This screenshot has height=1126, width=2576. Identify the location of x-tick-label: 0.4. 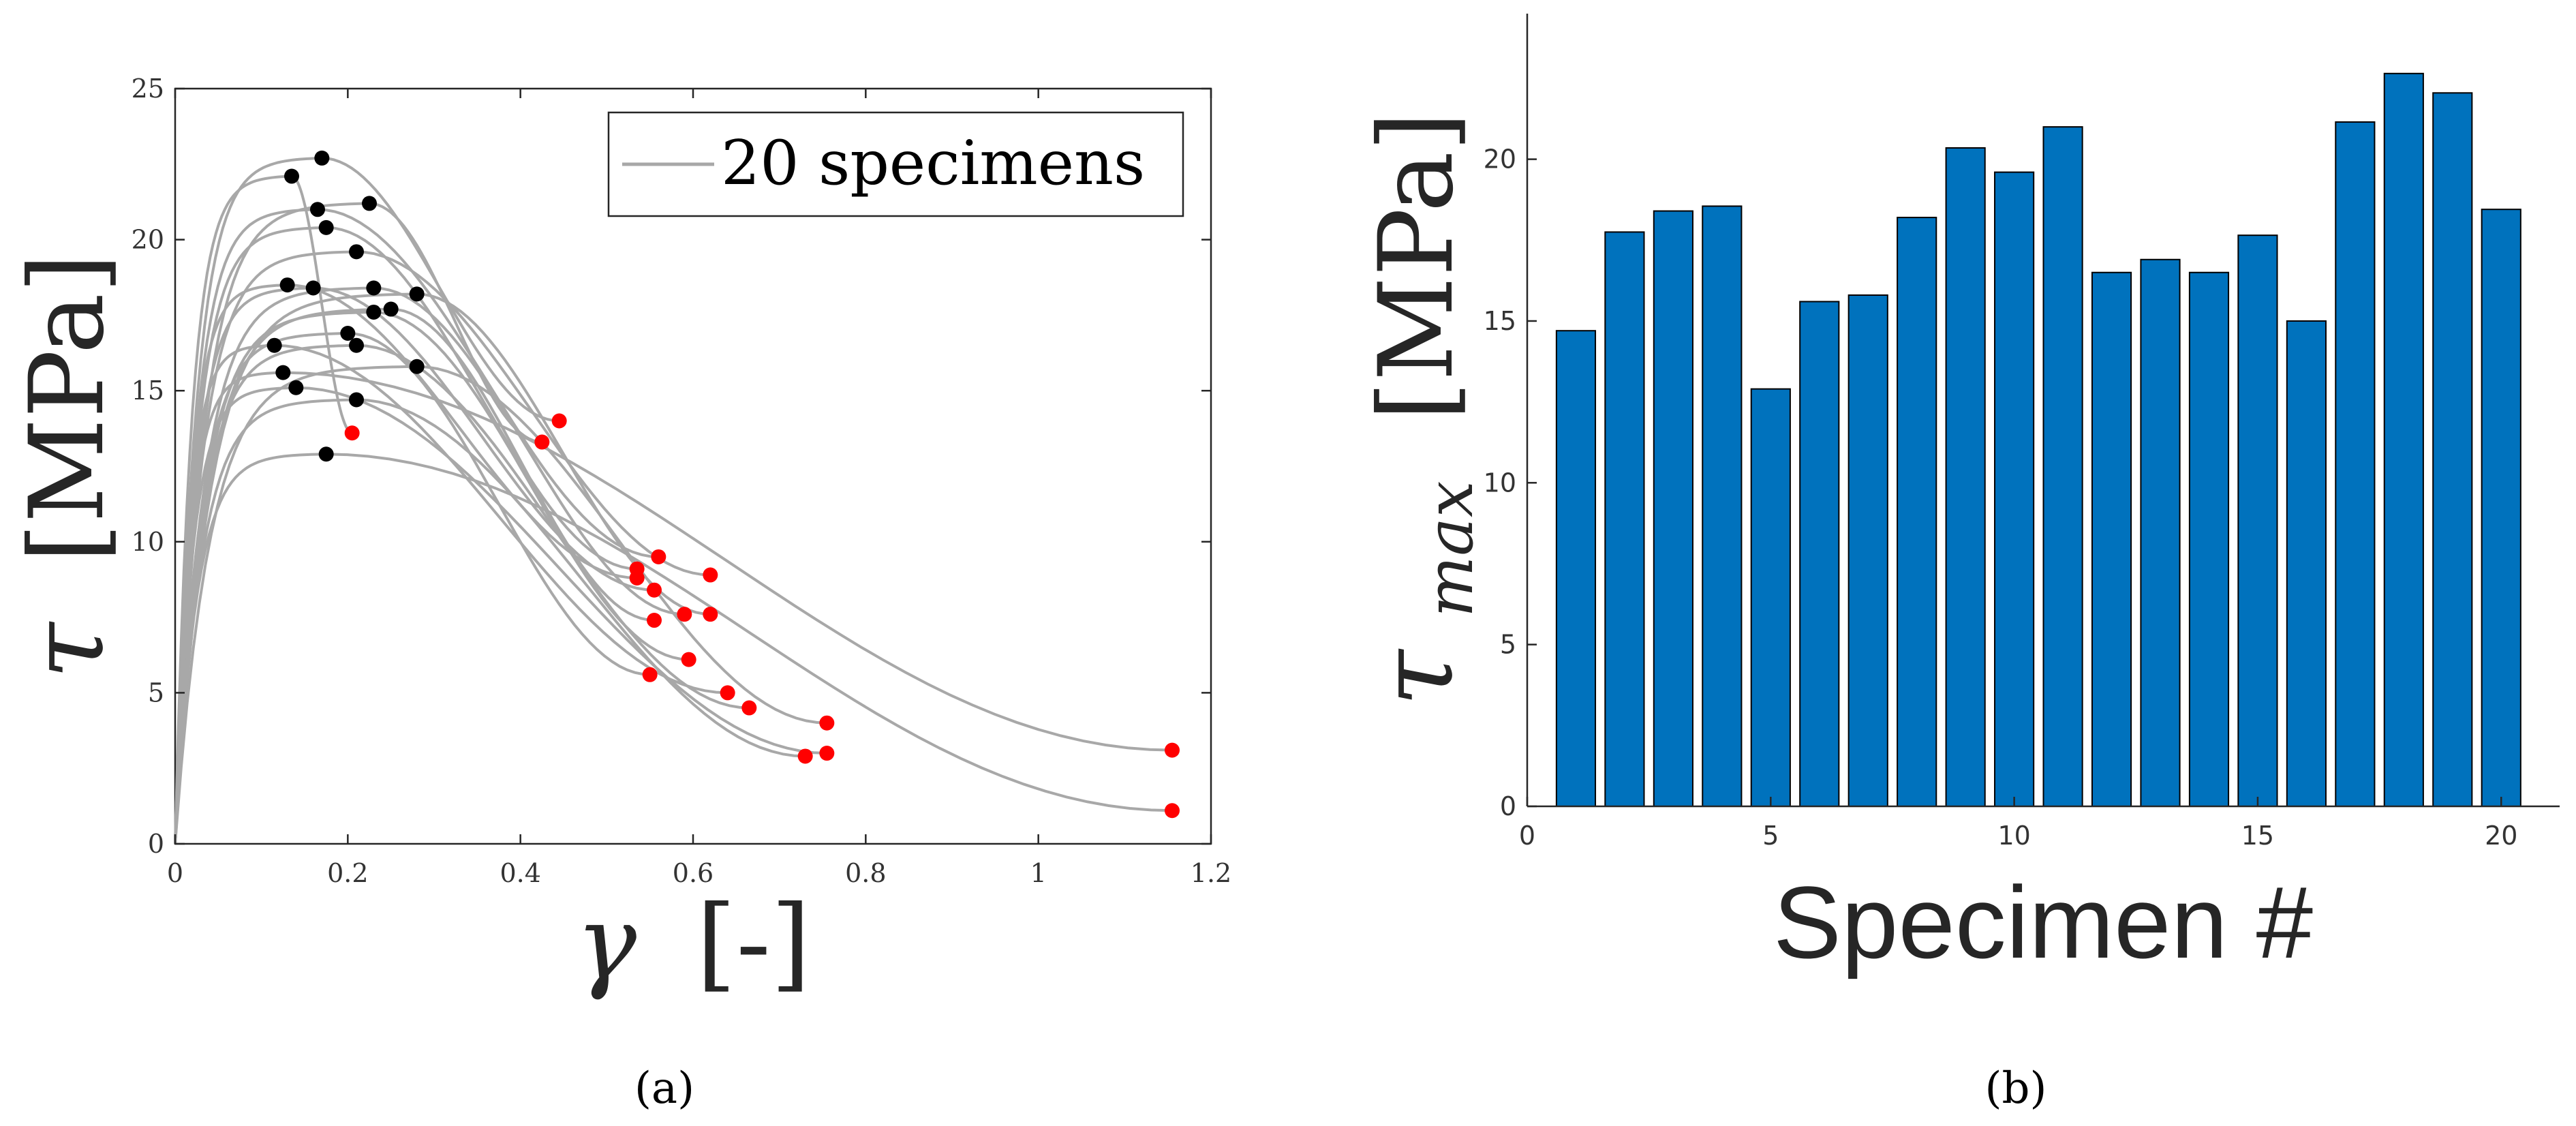
(520, 873).